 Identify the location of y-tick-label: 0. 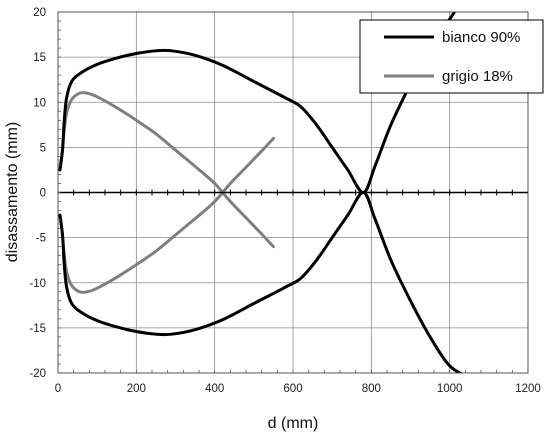
(43, 194).